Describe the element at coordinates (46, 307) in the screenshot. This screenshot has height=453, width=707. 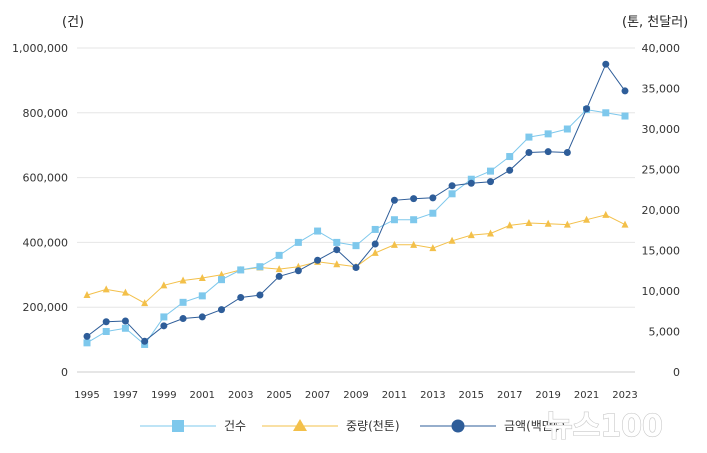
I see `left-tick-label: 200,000` at that location.